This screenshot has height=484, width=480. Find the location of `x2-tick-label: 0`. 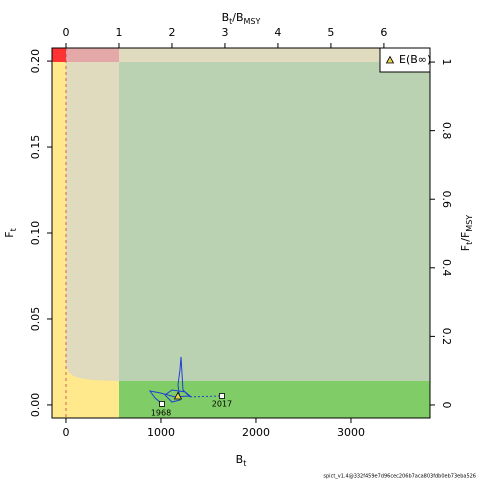

x2-tick-label: 0 is located at coordinates (65, 32).